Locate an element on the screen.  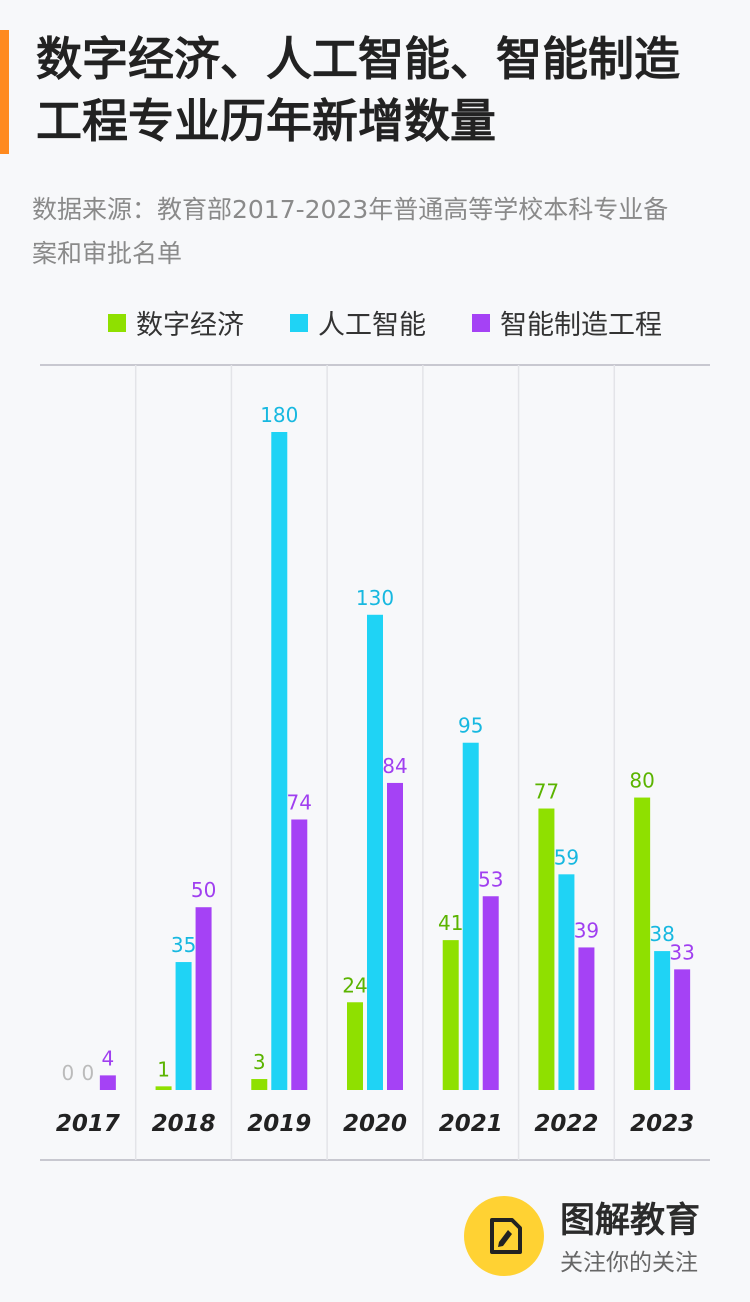
source-line-1: 数据来源：教育部2017-2023年普通高等学校本科专业备 is located at coordinates (350, 209).